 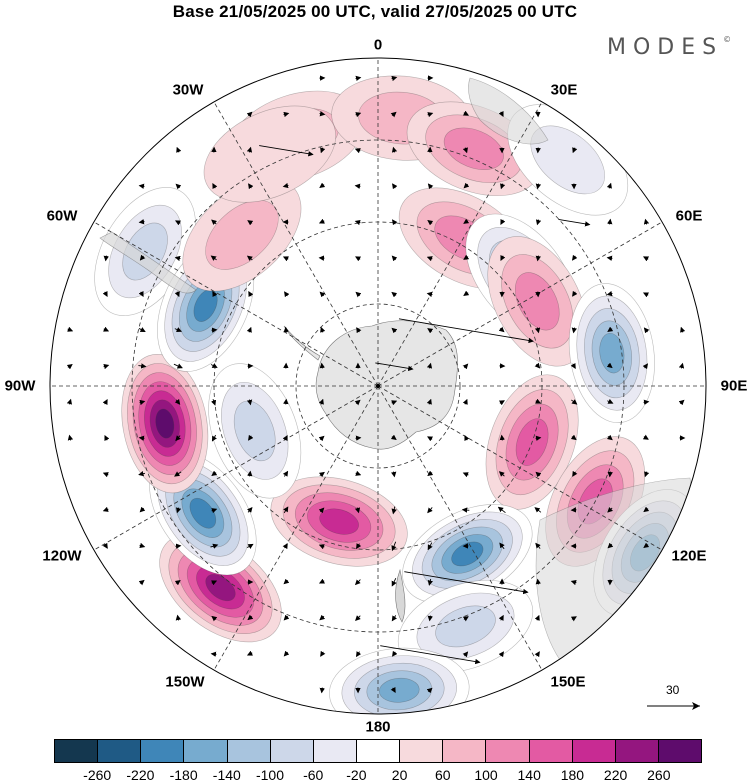 I want to click on colorbar-tick-label: -100, so click(x=270, y=775).